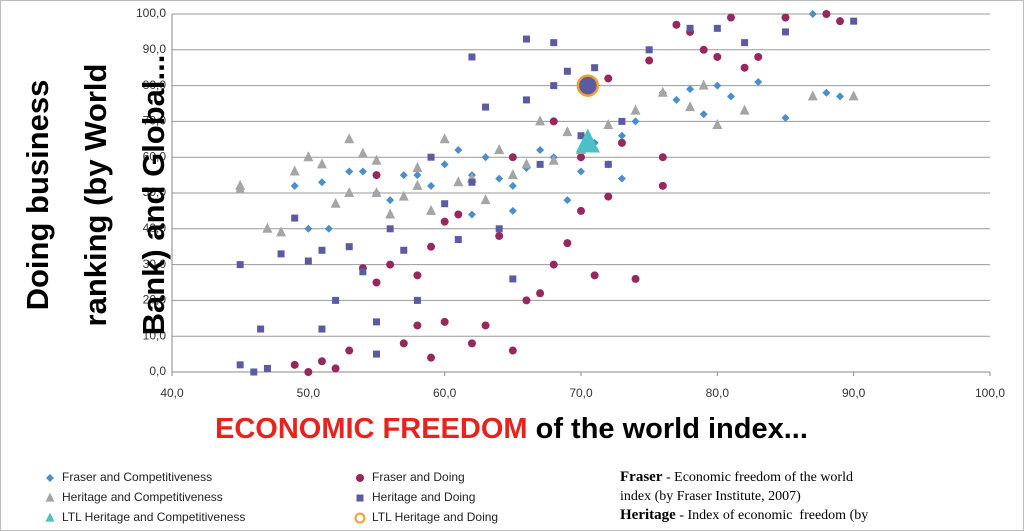 The image size is (1024, 531). Describe the element at coordinates (710, 496) in the screenshot. I see `note: index (by Fraser Institute, 2007)` at that location.